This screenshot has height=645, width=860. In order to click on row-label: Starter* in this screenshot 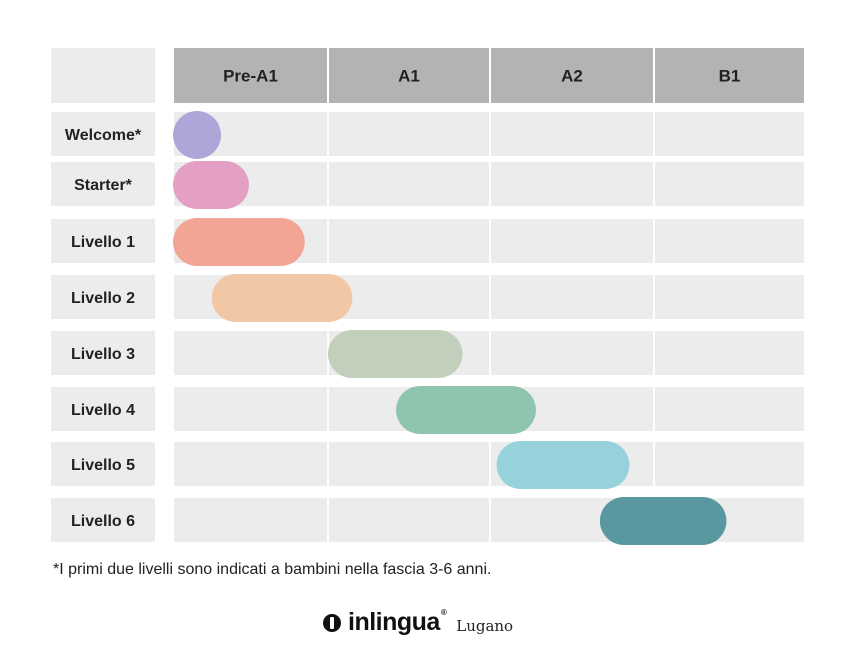, I will do `click(103, 185)`.